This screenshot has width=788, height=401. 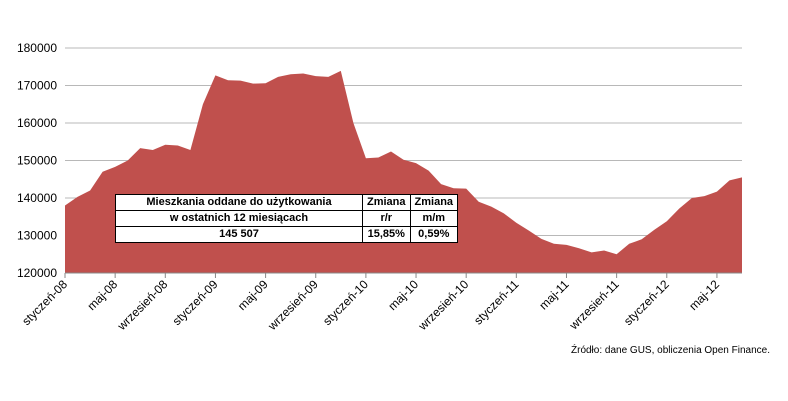 I want to click on x-tick-label: wrzesień-10, so click(x=443, y=305).